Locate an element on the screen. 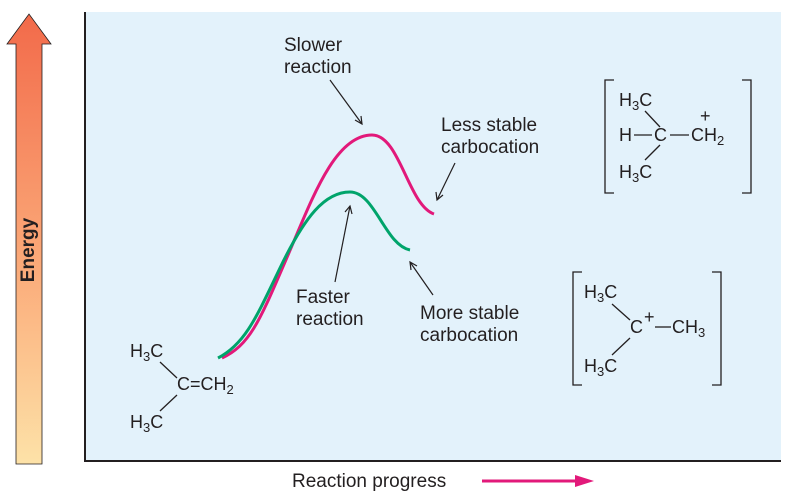 The width and height of the screenshot is (799, 497). alkene-bottom-group: H3C is located at coordinates (146, 423).